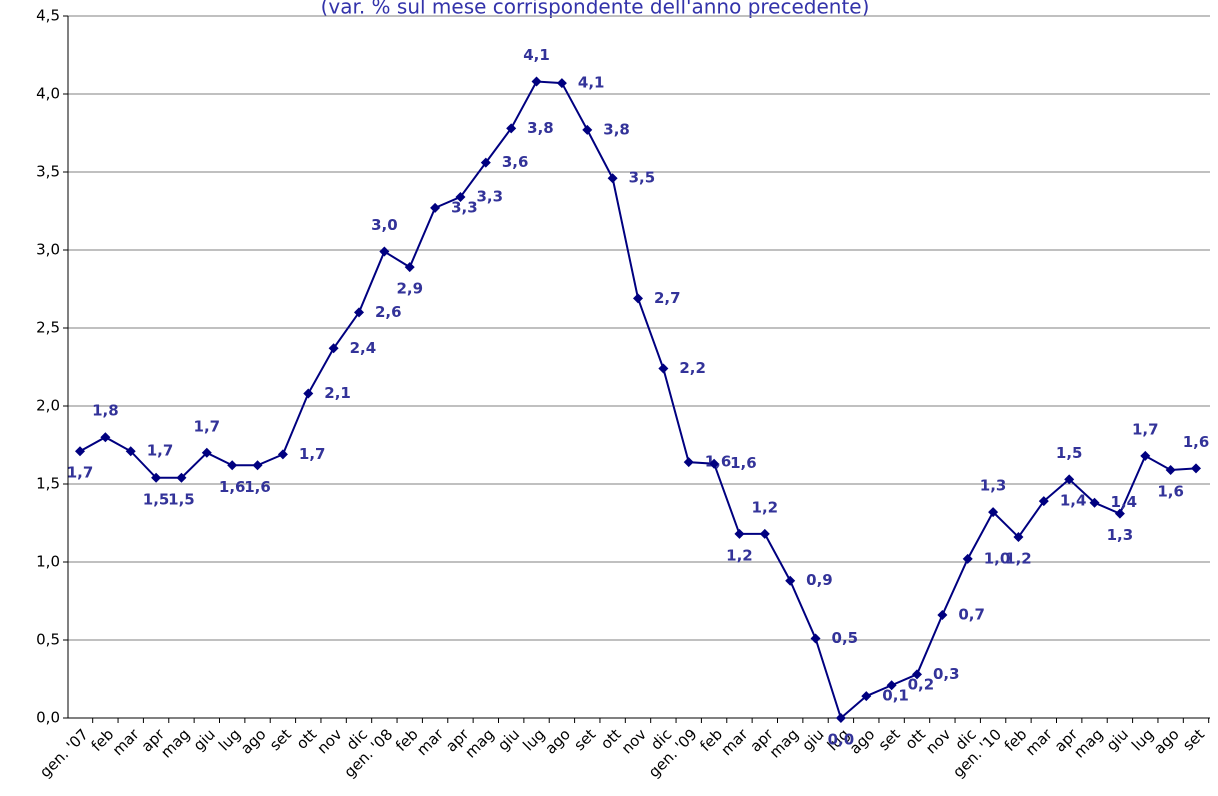  Describe the element at coordinates (48, 562) in the screenshot. I see `y-tick-label: 1,0` at that location.